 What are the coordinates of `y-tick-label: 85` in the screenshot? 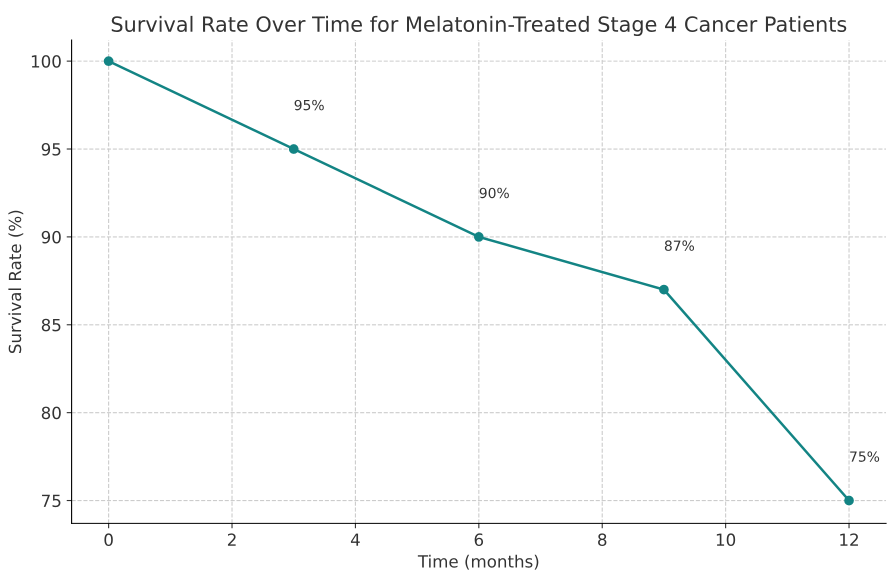 It's located at (51, 325).